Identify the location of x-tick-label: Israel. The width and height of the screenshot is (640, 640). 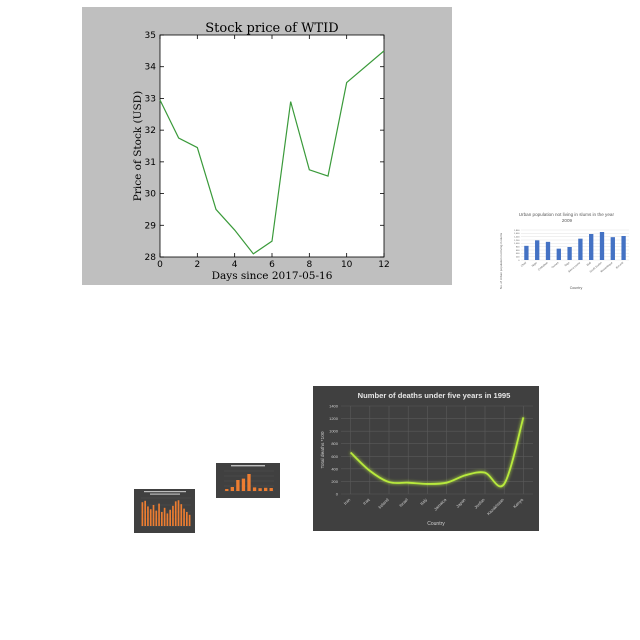
(403, 502).